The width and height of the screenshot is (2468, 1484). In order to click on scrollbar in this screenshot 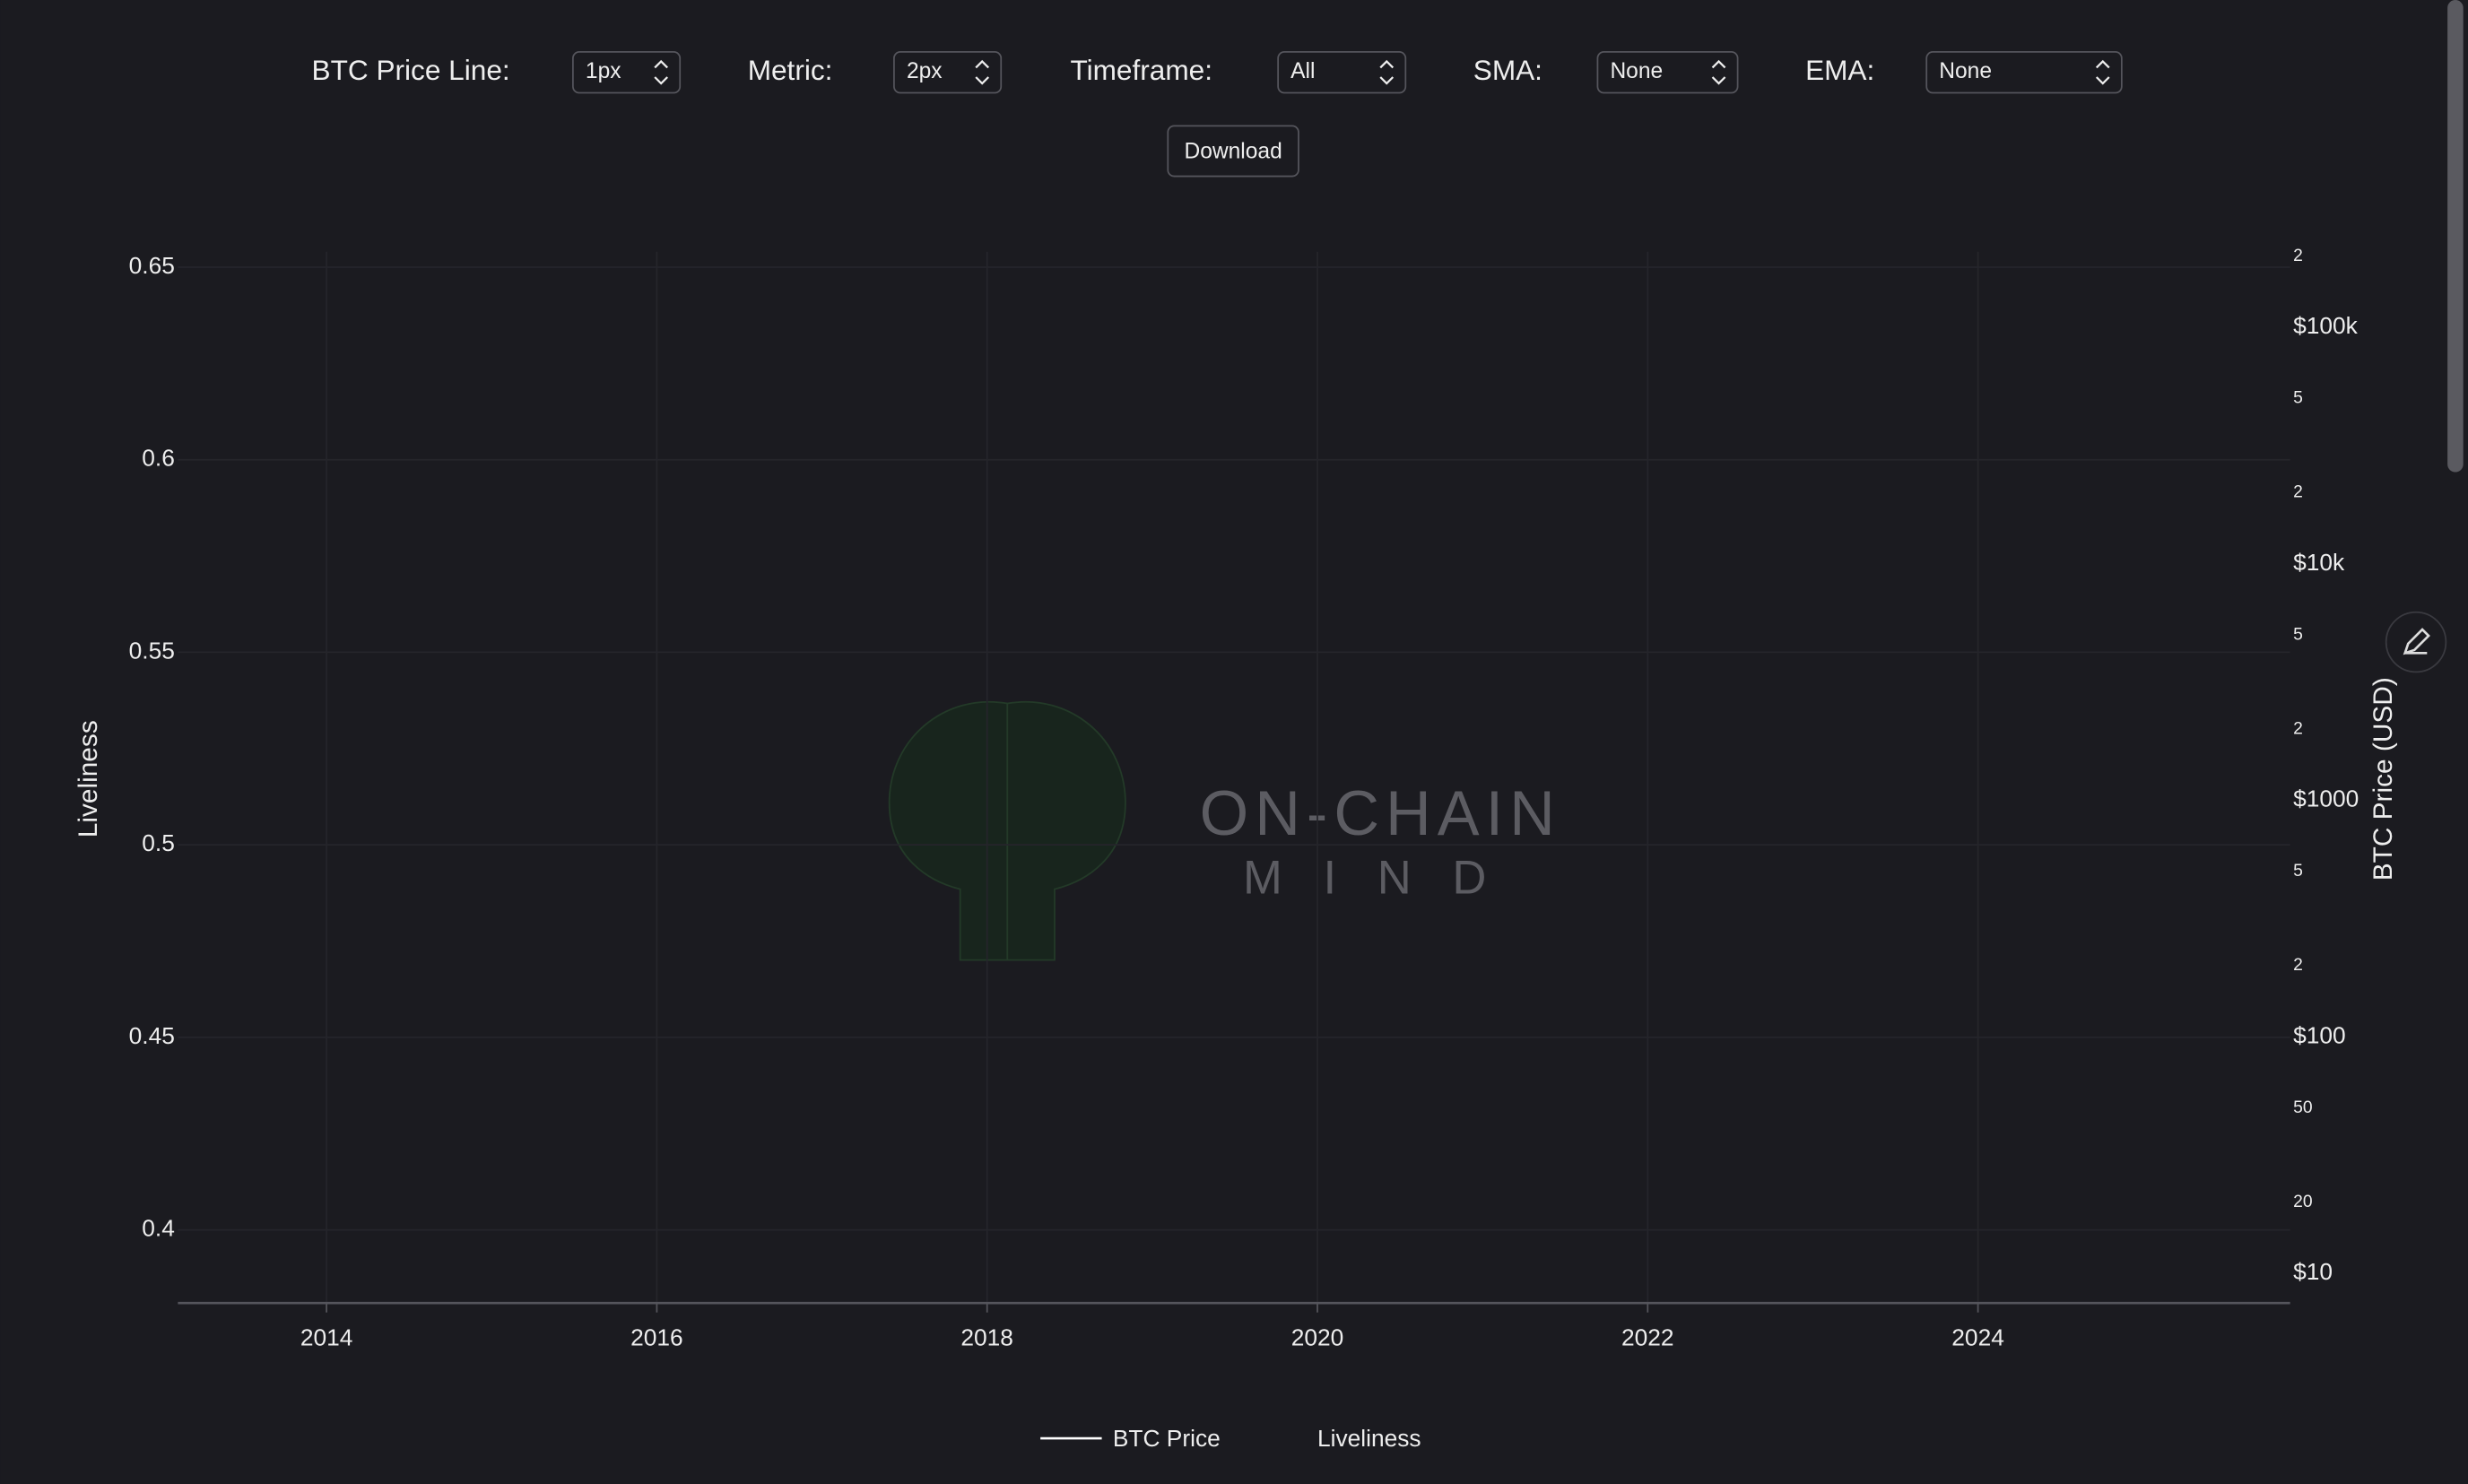, I will do `click(2455, 237)`.